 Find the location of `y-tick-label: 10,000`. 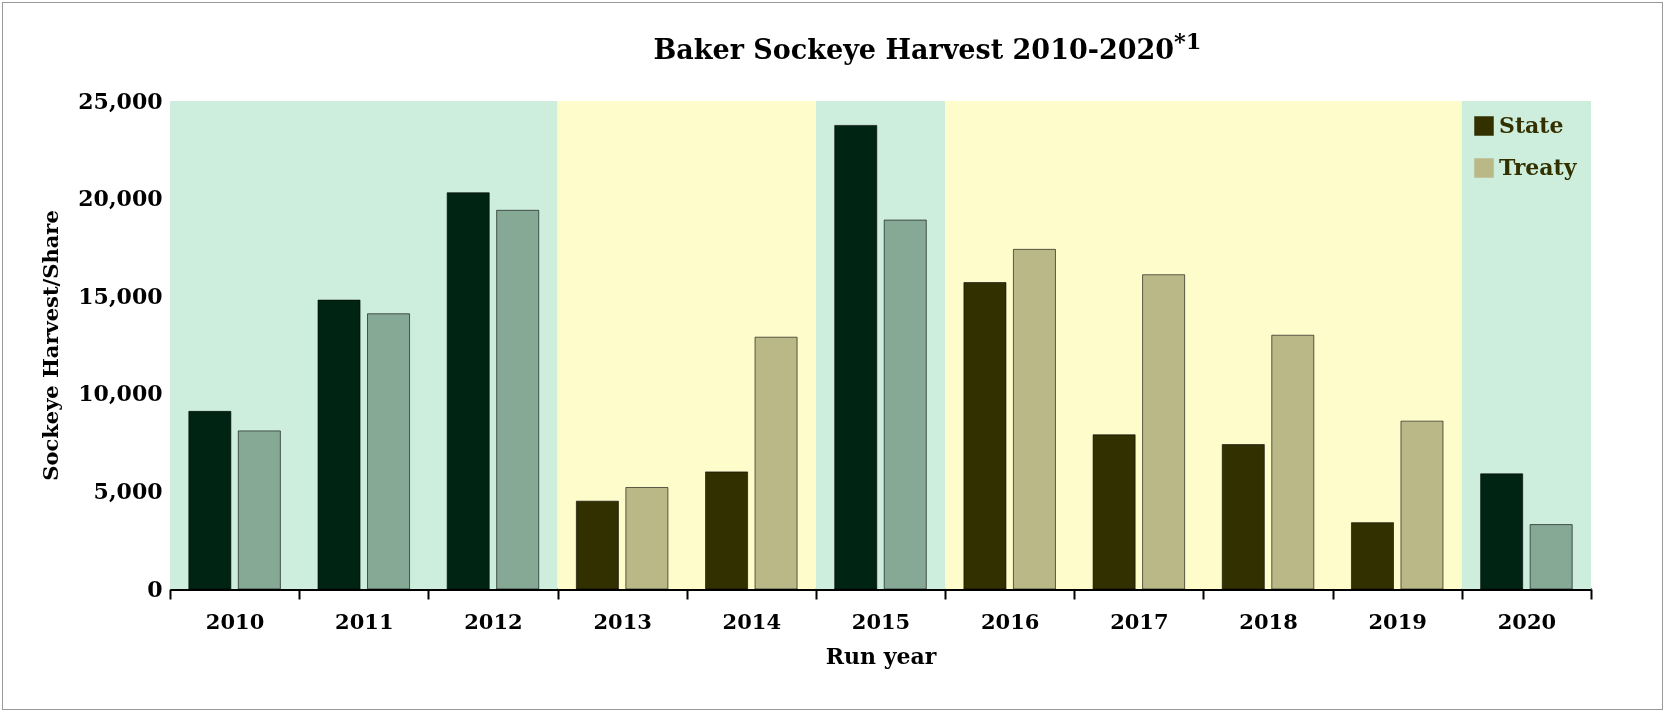

y-tick-label: 10,000 is located at coordinates (120, 393).